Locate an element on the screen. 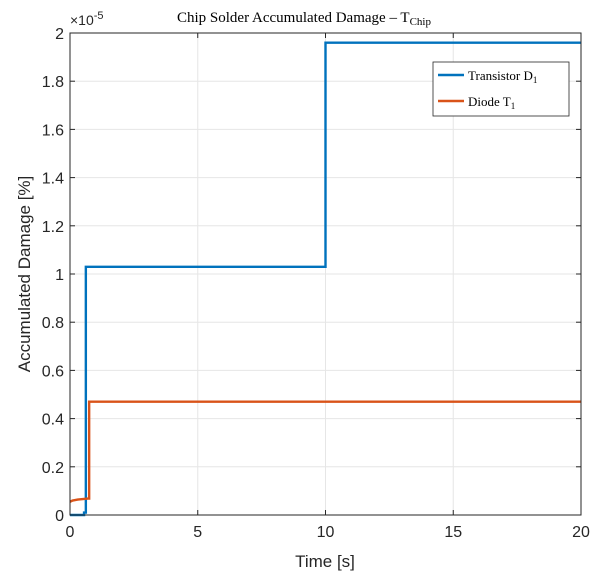 The height and width of the screenshot is (577, 604). y-tick-label: 0.6 is located at coordinates (53, 371).